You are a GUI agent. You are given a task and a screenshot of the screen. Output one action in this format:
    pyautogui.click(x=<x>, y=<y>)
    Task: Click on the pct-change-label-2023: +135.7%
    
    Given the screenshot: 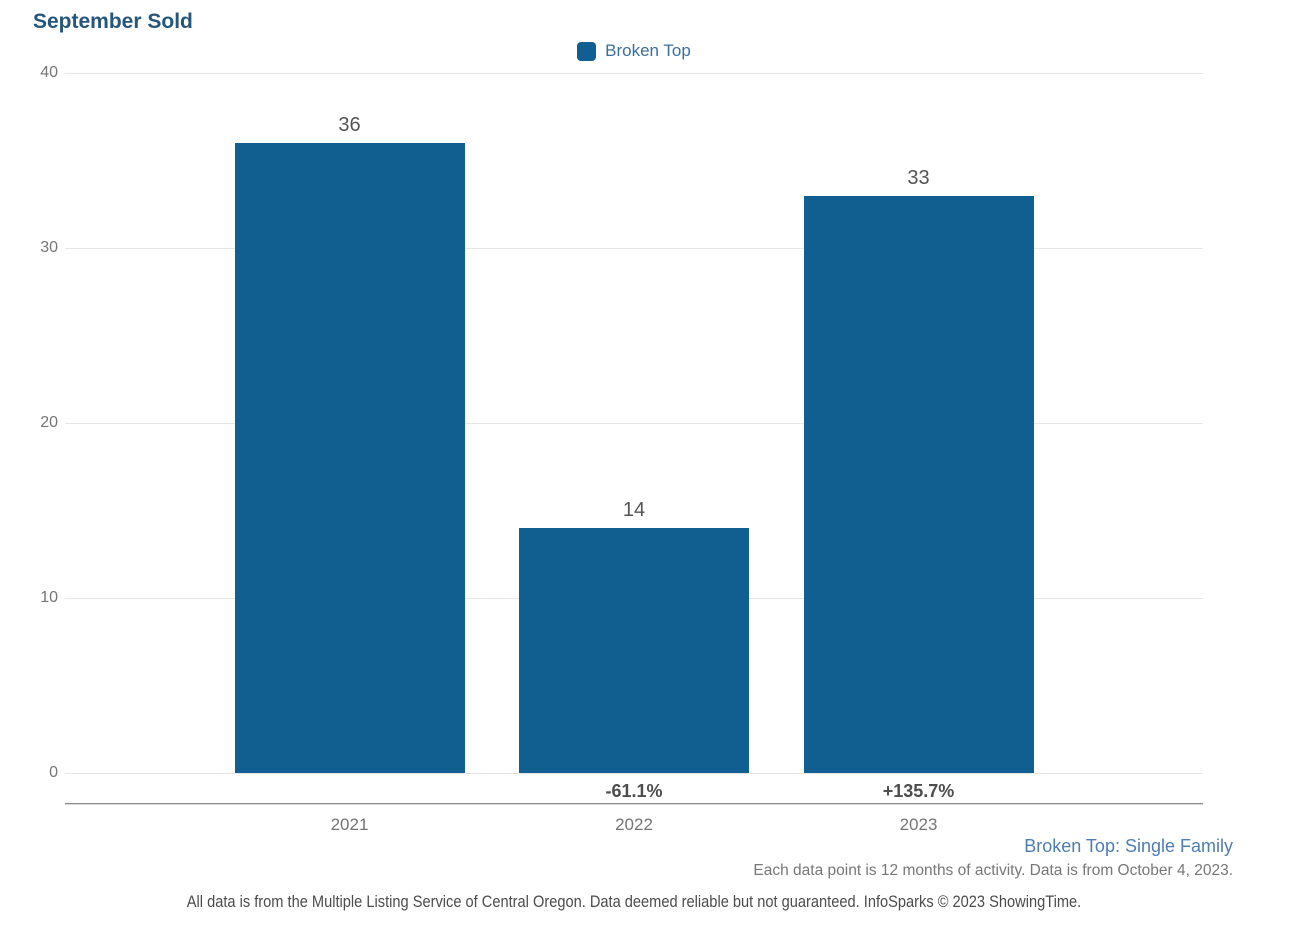 What is the action you would take?
    pyautogui.click(x=918, y=791)
    